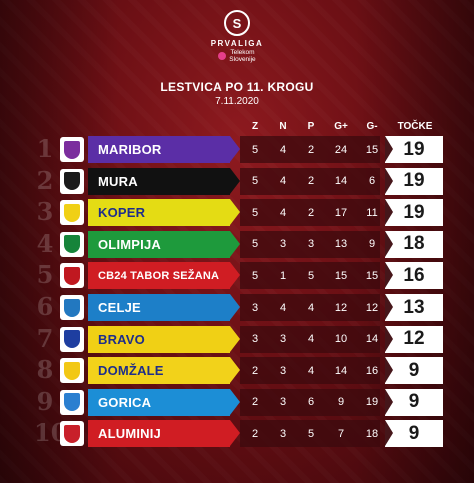  What do you see at coordinates (45, 243) in the screenshot?
I see `rank-number: 4` at bounding box center [45, 243].